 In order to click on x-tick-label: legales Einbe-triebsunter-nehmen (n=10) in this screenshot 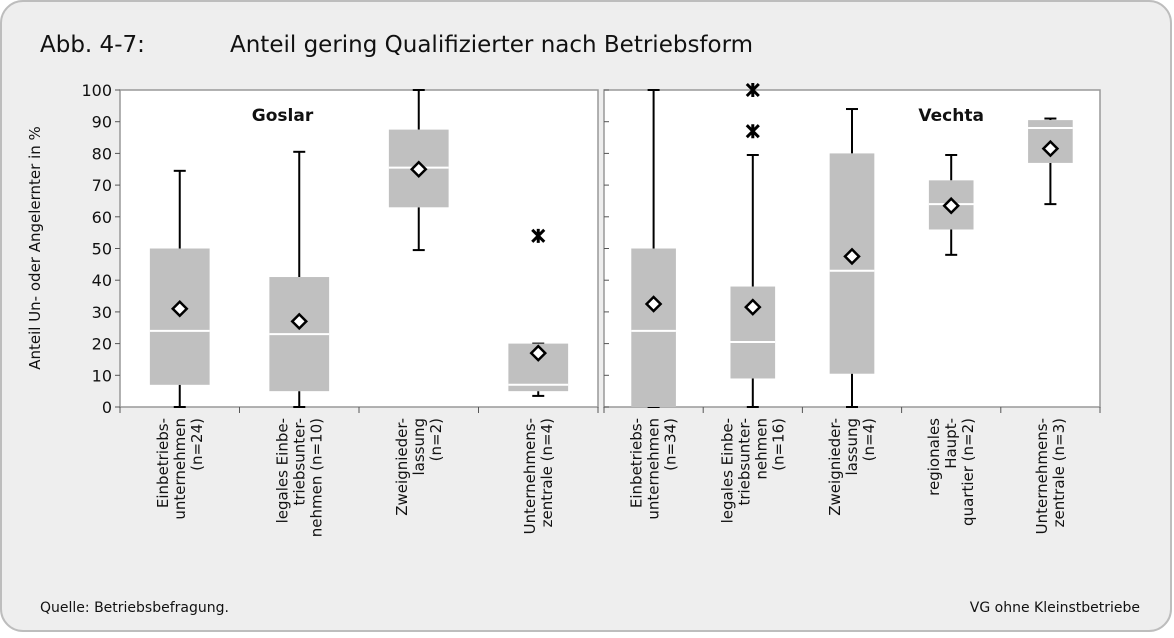, I will do `click(299, 477)`.